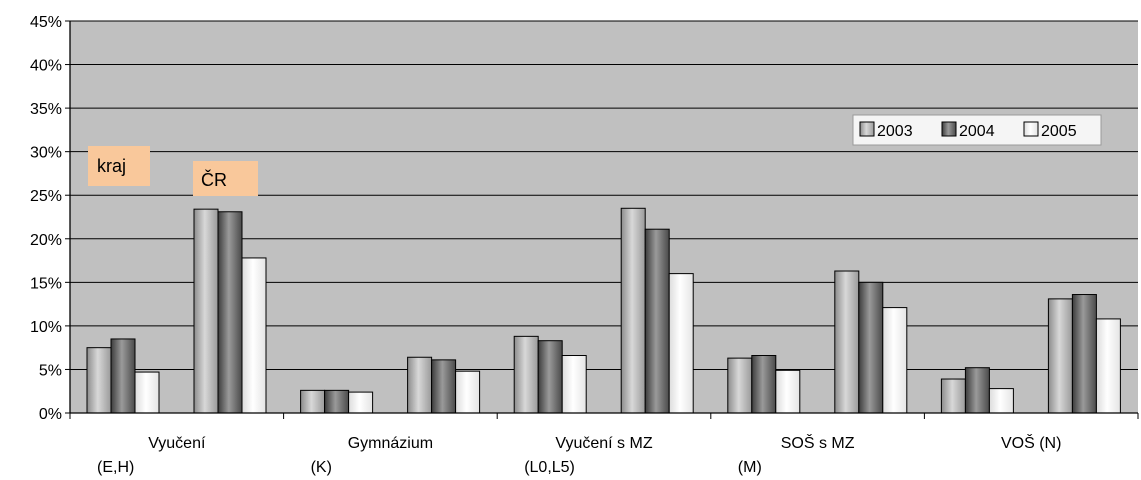  I want to click on legend-label-2003: 2003, so click(895, 131).